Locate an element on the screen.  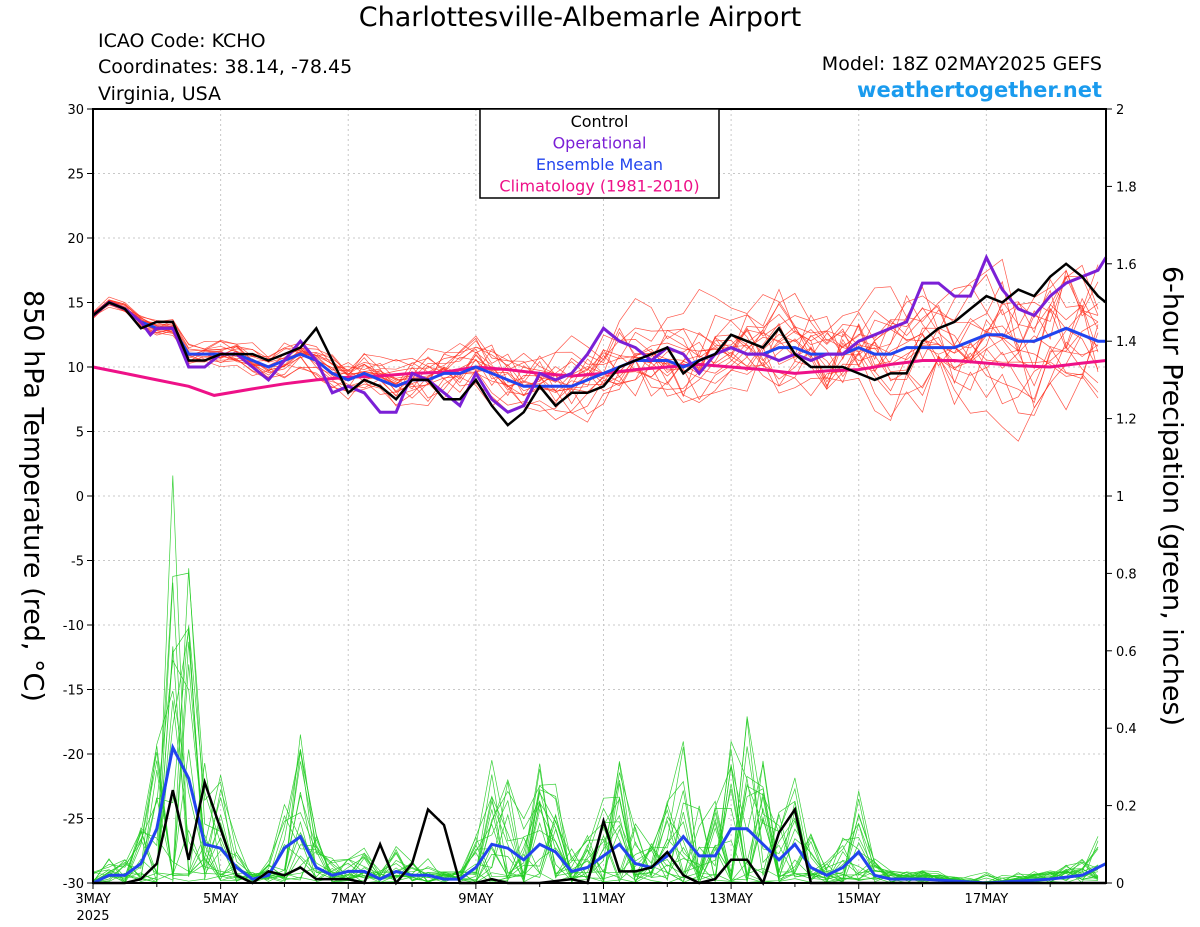
left-tick-label: 5 is located at coordinates (80, 433).